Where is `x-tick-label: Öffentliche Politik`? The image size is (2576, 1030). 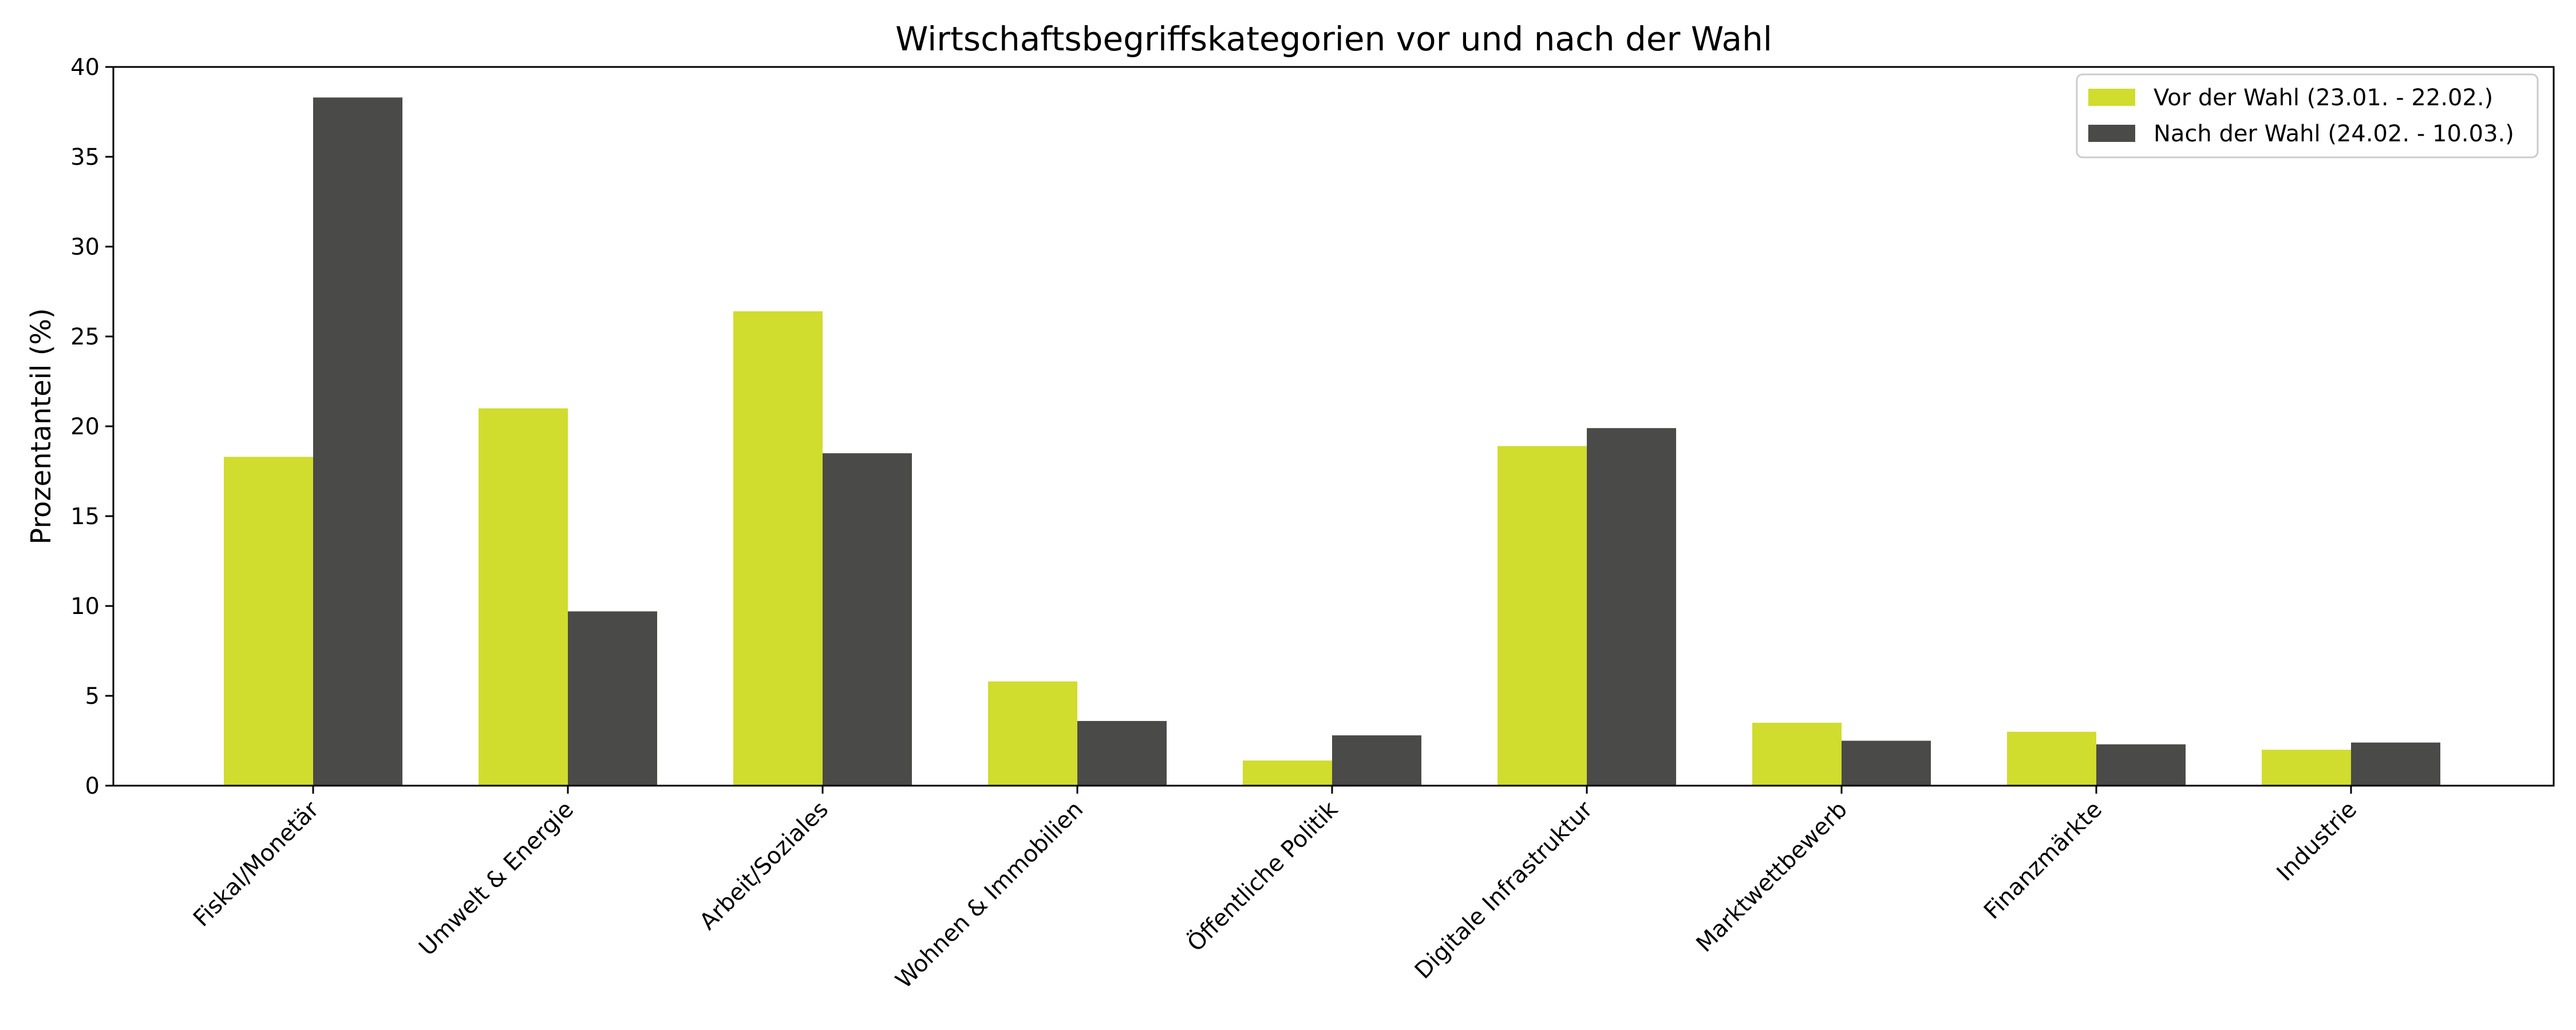
x-tick-label: Öffentliche Politik is located at coordinates (1263, 876).